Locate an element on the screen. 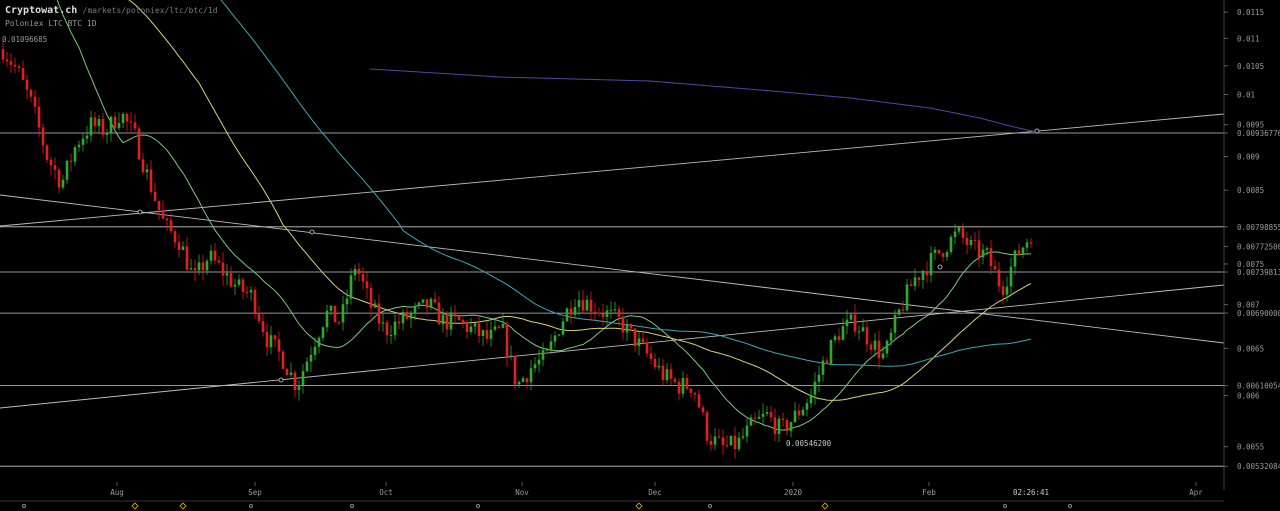 This screenshot has width=1280, height=511. trendline-anchor is located at coordinates (281, 380).